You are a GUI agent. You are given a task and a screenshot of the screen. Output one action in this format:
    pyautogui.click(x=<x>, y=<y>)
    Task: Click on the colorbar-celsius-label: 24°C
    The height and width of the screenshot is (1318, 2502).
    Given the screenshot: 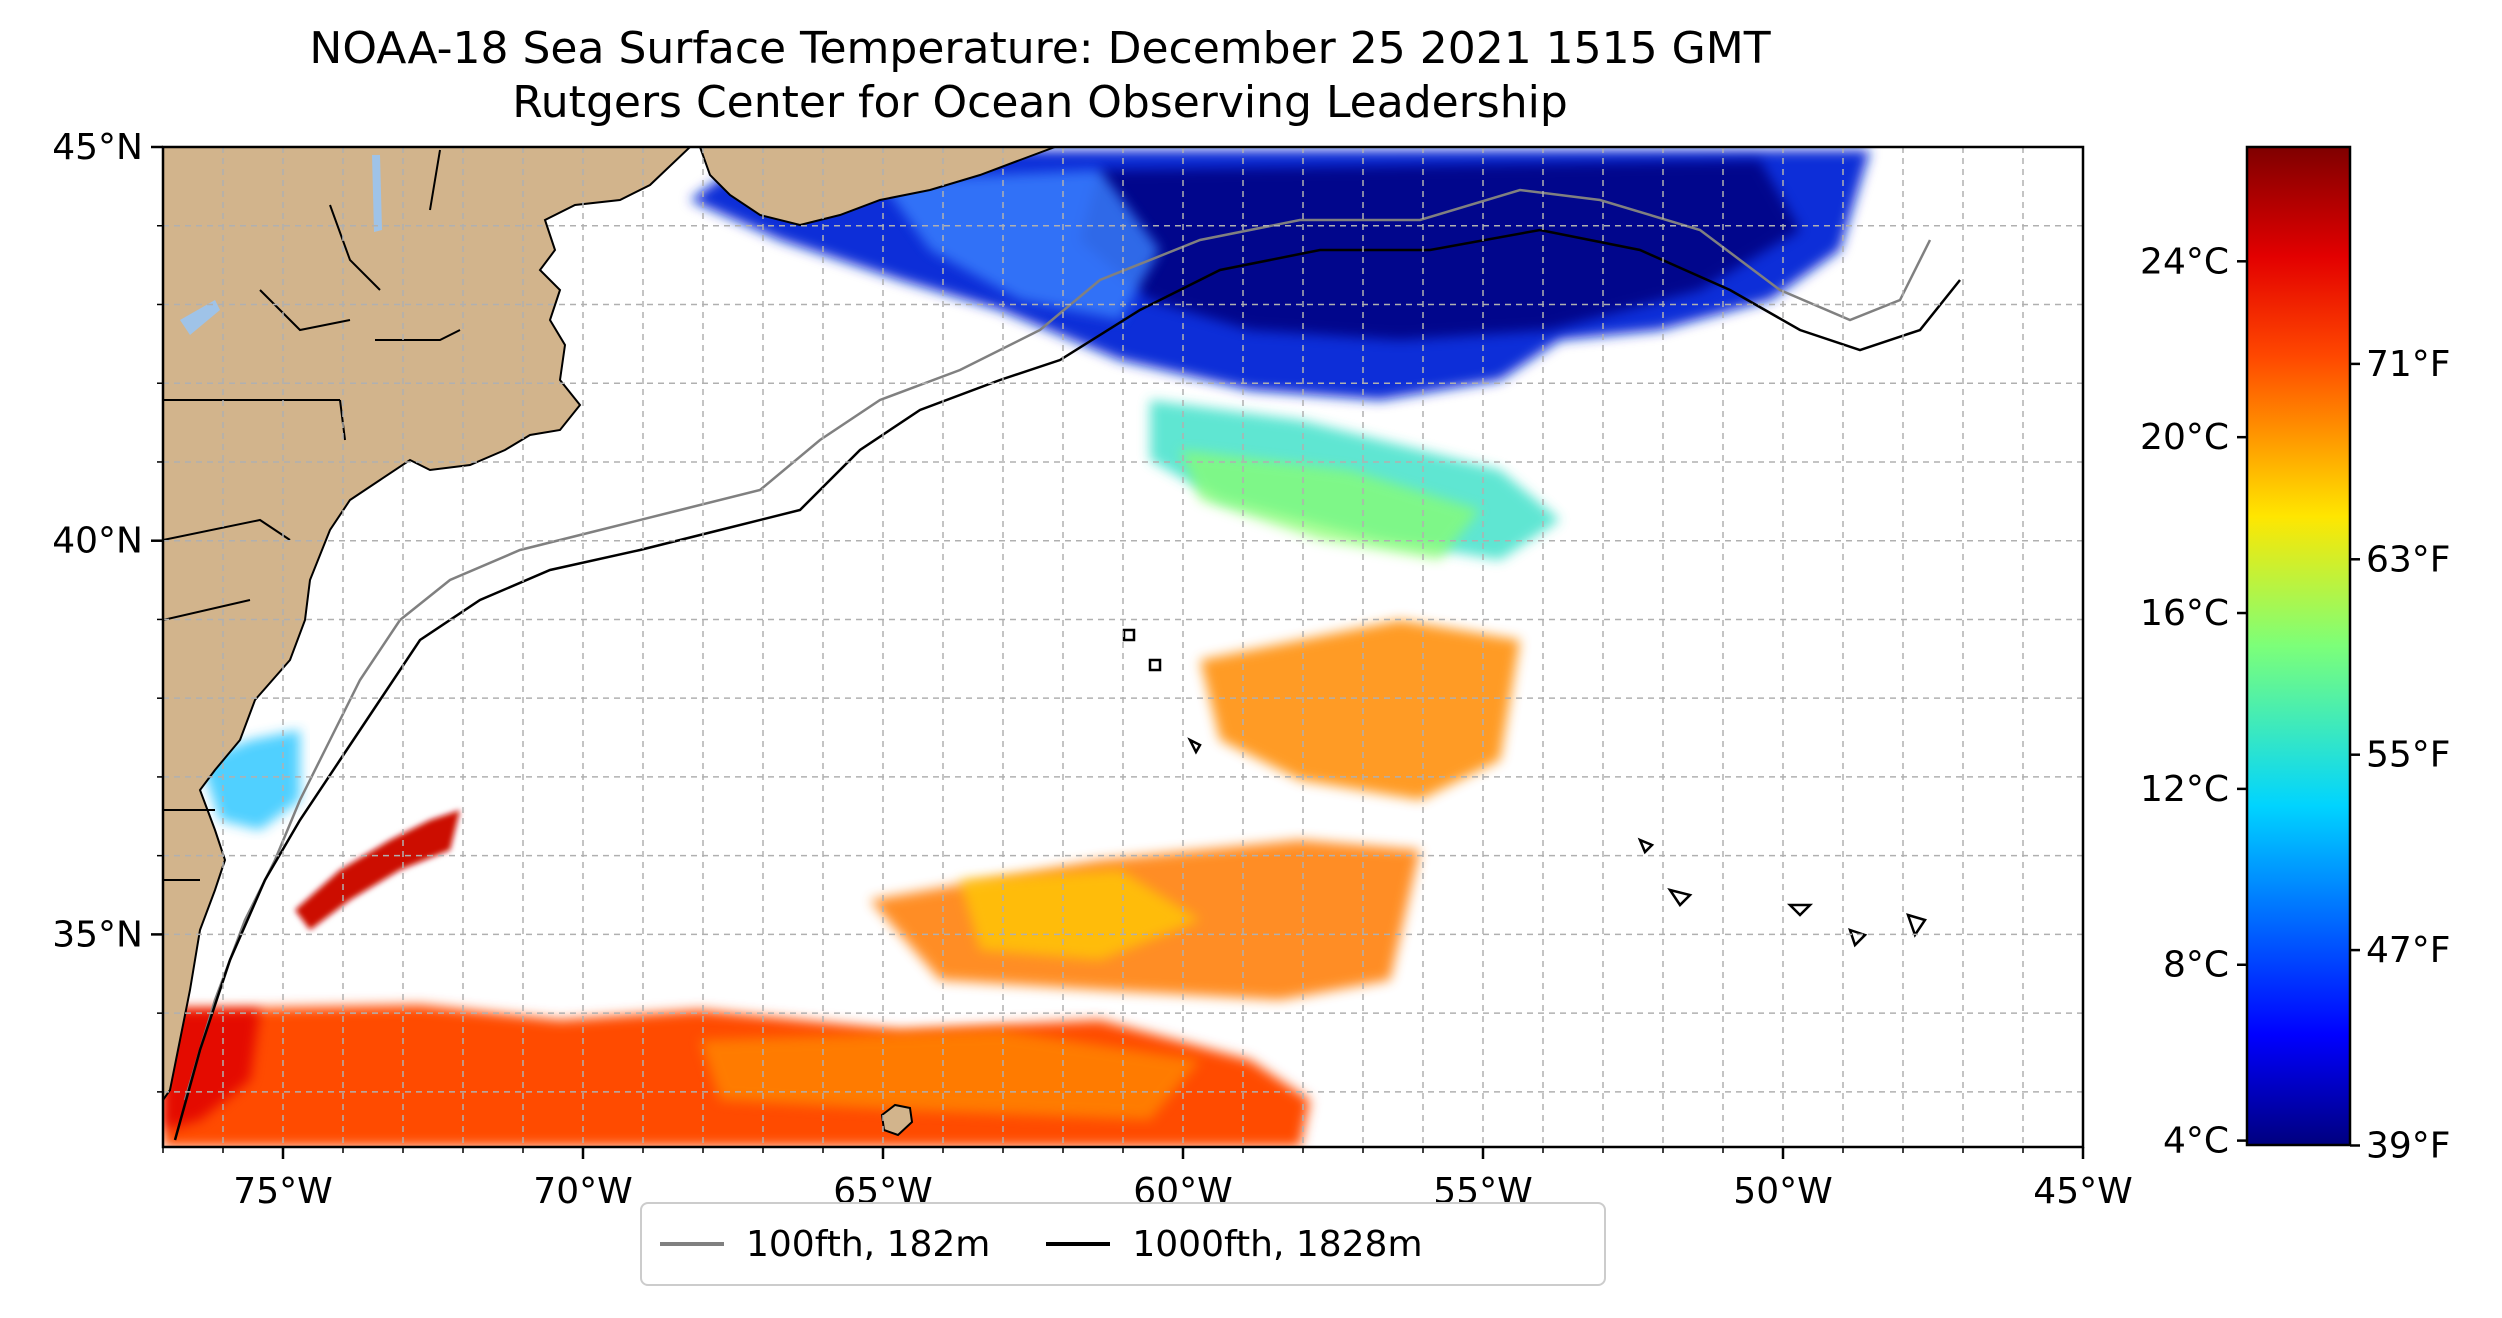 What is the action you would take?
    pyautogui.click(x=2184, y=261)
    